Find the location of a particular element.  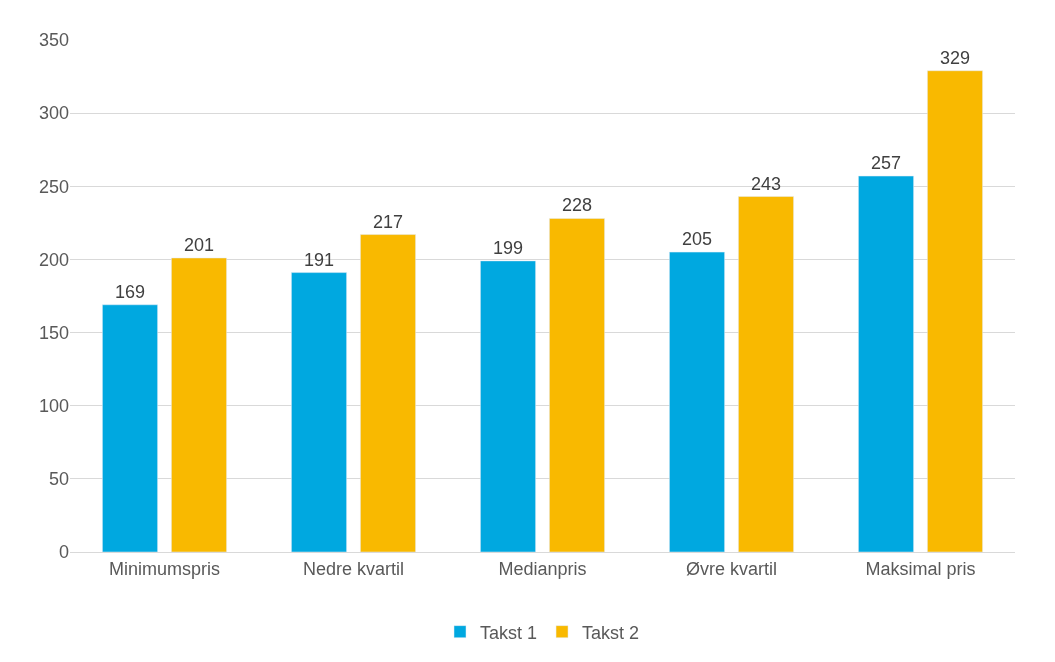

data-label: 228 is located at coordinates (577, 205).